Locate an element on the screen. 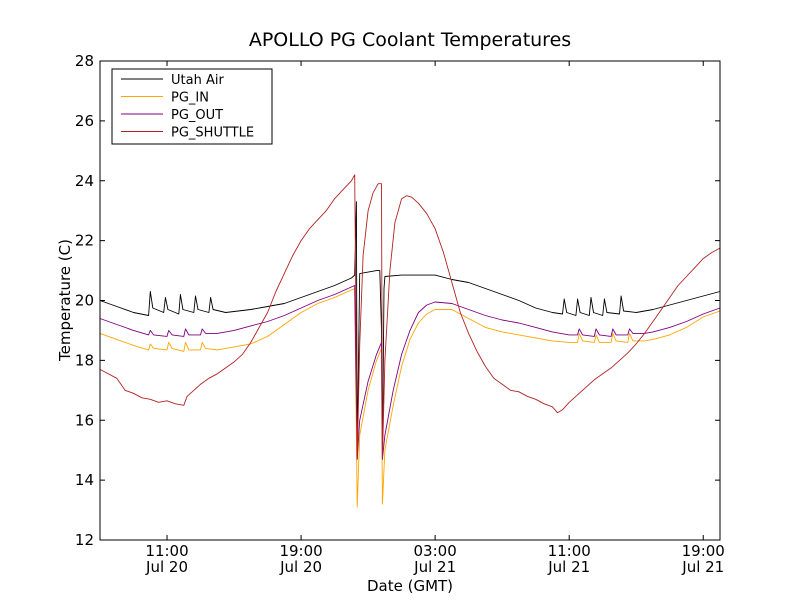  y-tick-label: 12 is located at coordinates (84, 540).